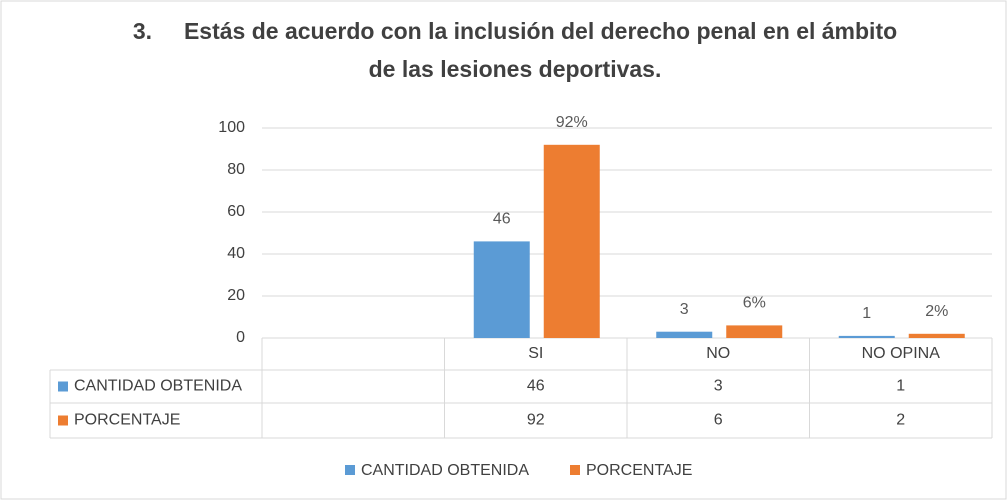  I want to click on table-cell: 3, so click(718, 386).